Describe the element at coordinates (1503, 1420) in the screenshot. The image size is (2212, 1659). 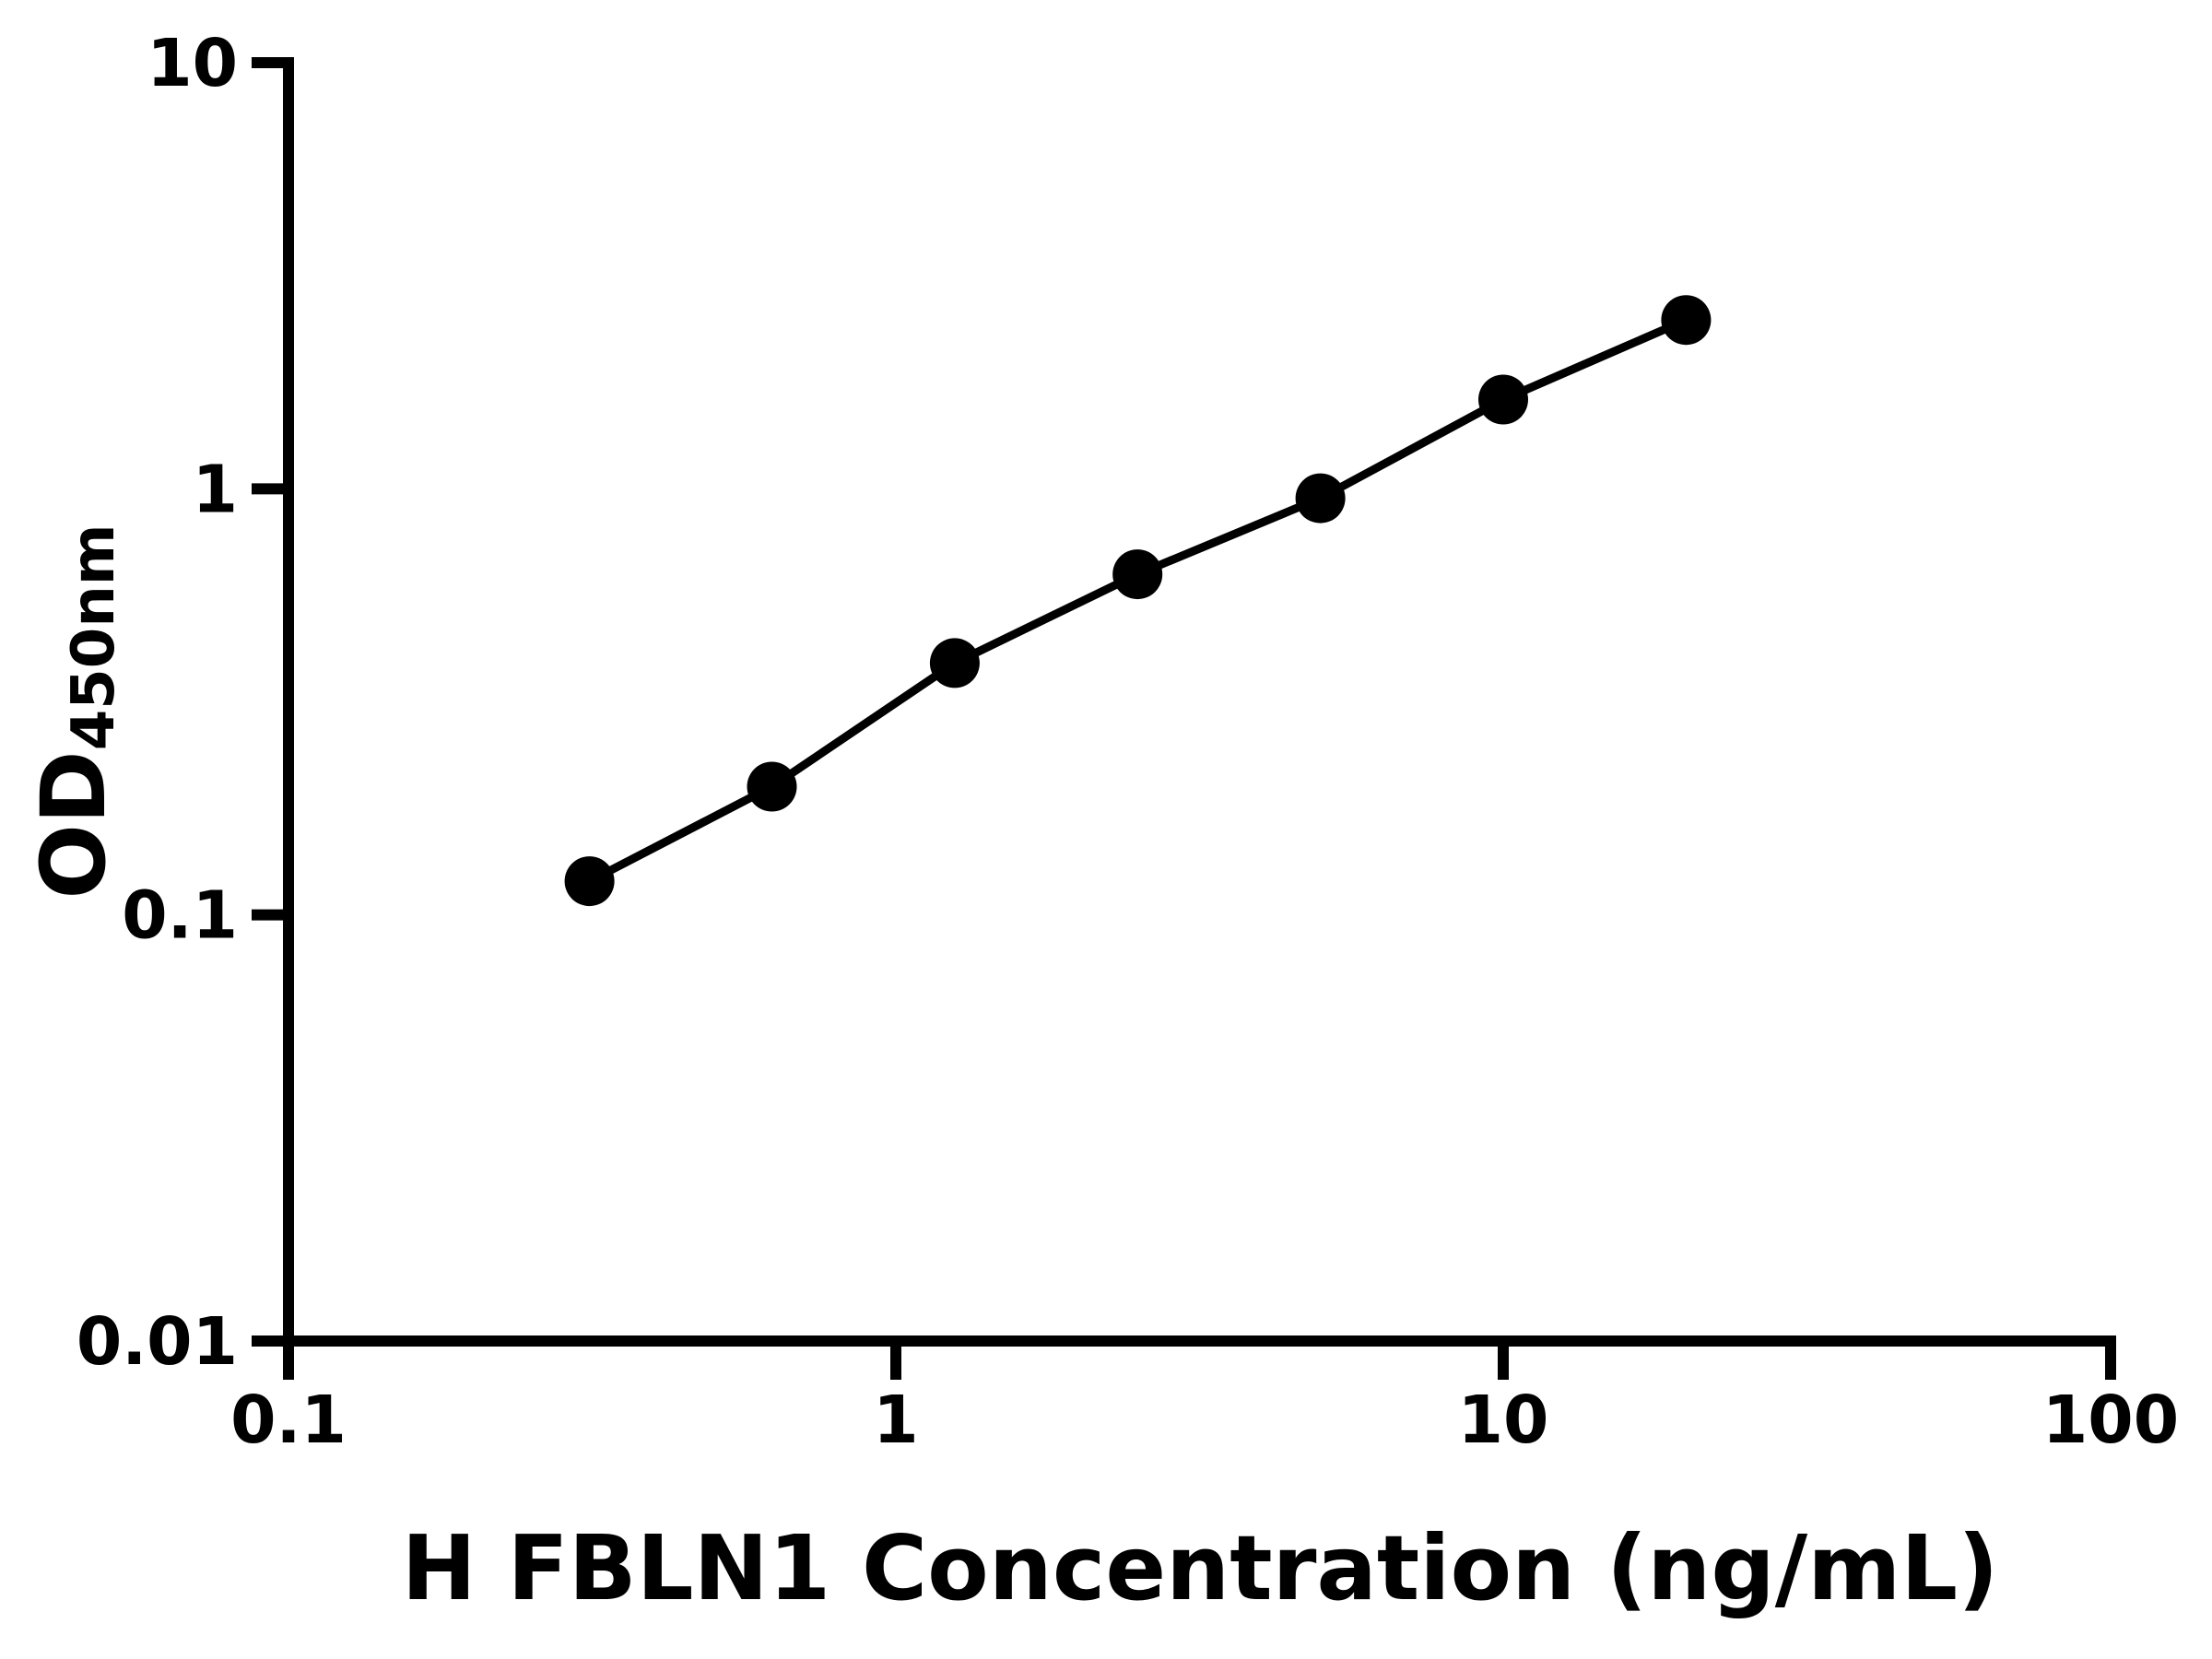
I see `x-tick-label: 10` at that location.